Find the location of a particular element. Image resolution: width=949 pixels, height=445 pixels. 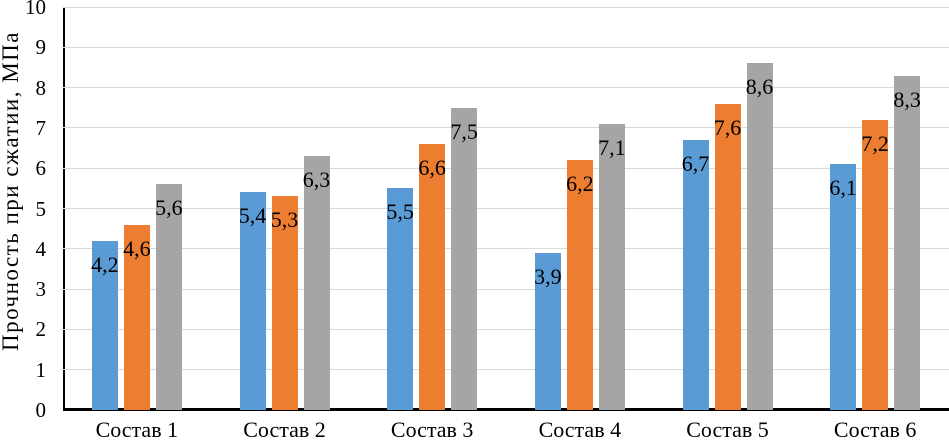

bar: 7,2 is located at coordinates (875, 264).